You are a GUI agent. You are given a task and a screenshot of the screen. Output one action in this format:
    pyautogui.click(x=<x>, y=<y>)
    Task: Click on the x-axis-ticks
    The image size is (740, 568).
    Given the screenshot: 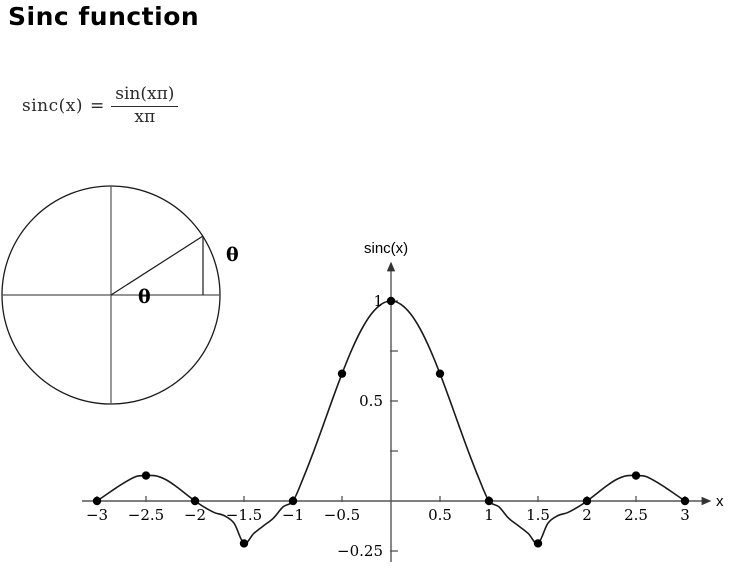 What is the action you would take?
    pyautogui.click(x=391, y=499)
    